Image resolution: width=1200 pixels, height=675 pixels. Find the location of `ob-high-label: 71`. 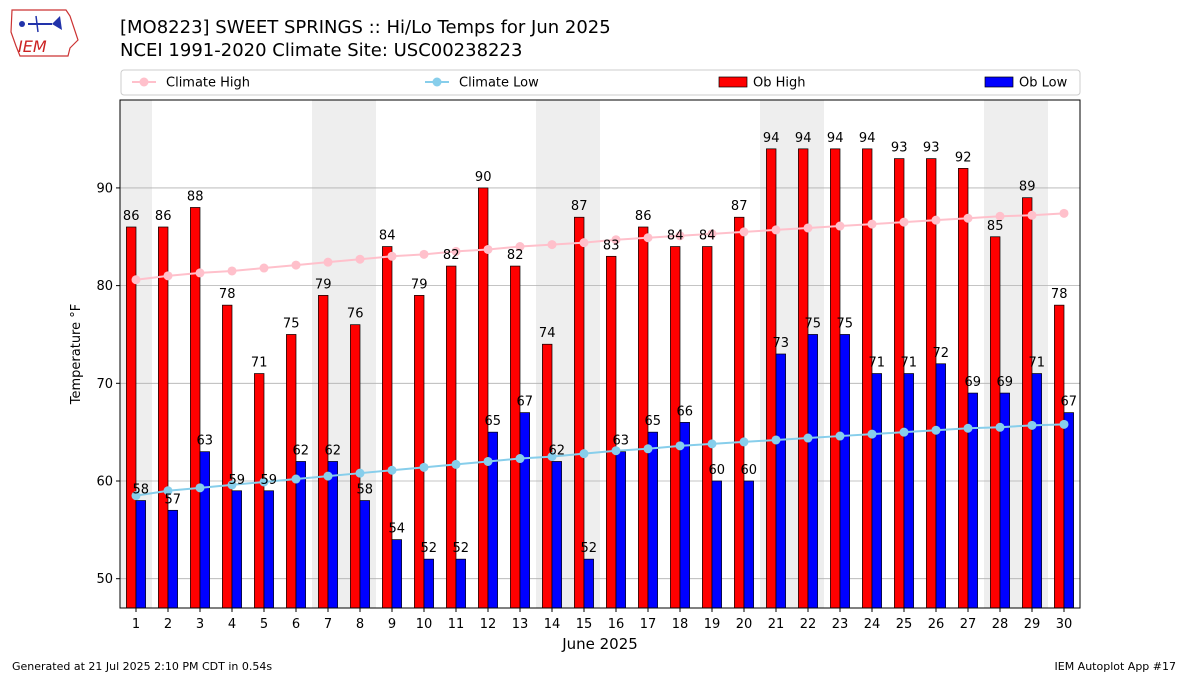

ob-high-label: 71 is located at coordinates (259, 363).